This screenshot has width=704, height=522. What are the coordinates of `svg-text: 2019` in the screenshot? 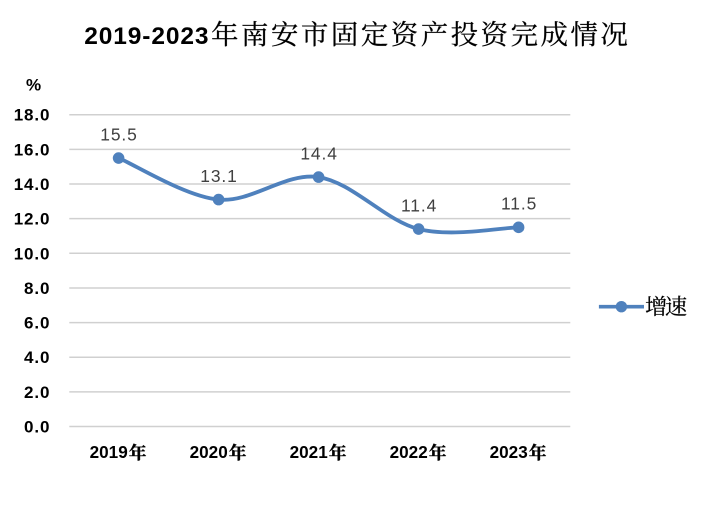 It's located at (109, 452).